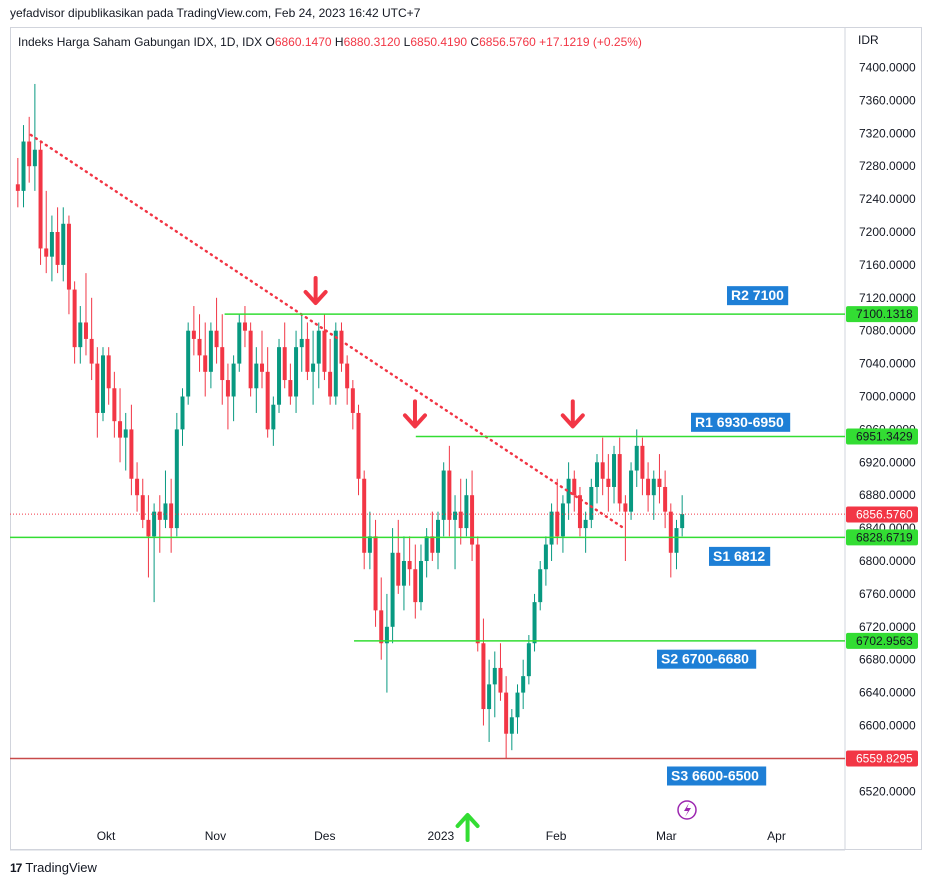 This screenshot has width=934, height=886. Describe the element at coordinates (741, 422) in the screenshot. I see `level-label-box-r1` at that location.